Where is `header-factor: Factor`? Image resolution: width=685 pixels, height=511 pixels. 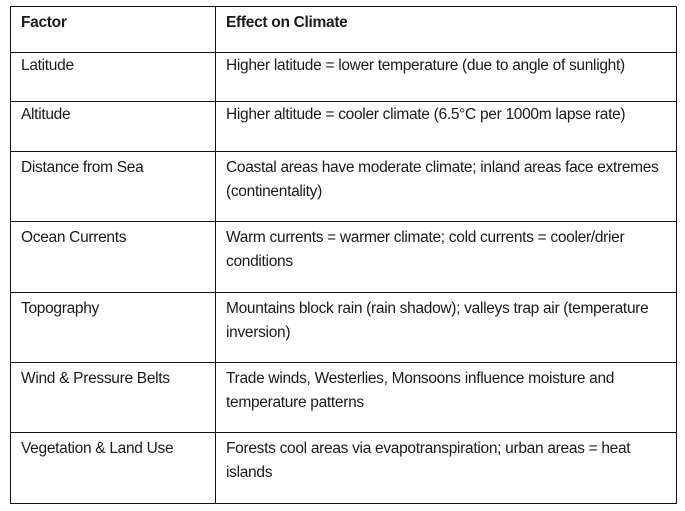
header-factor: Factor is located at coordinates (113, 29).